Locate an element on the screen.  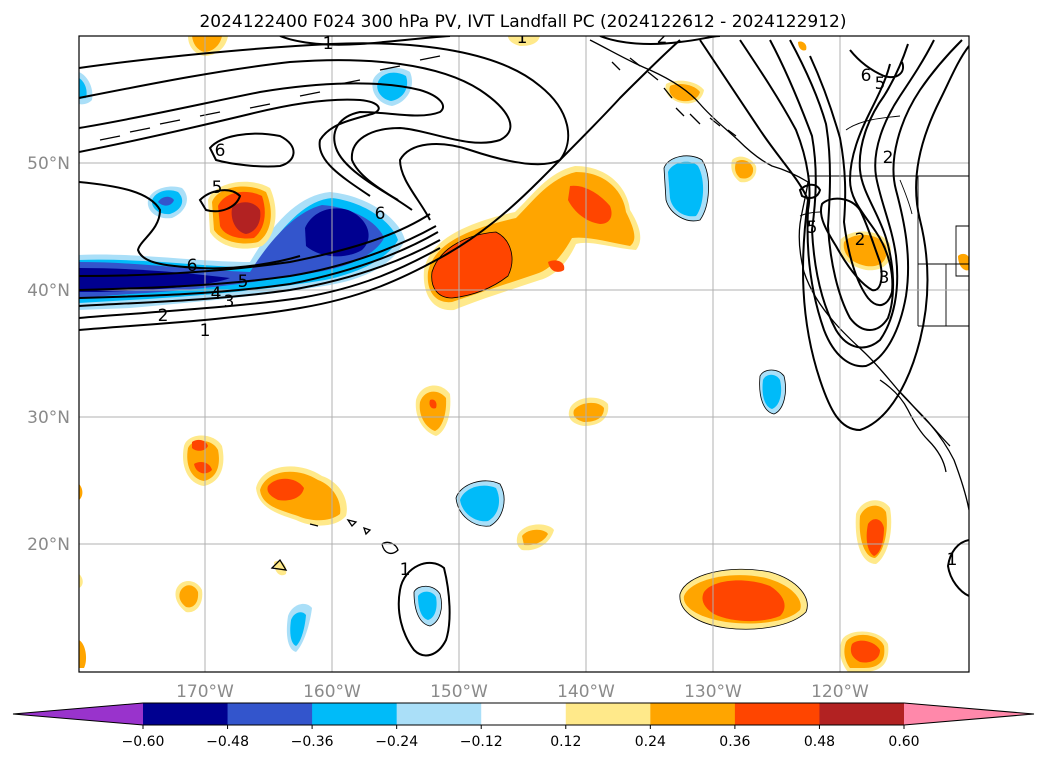
contour-label-2d: 2 is located at coordinates (860, 240).